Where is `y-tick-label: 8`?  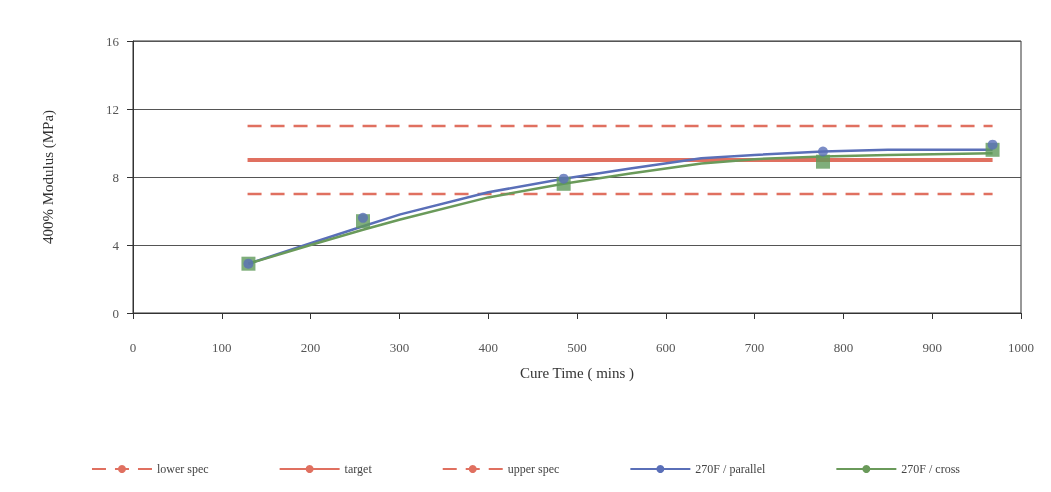
y-tick-label: 8 is located at coordinates (115, 177).